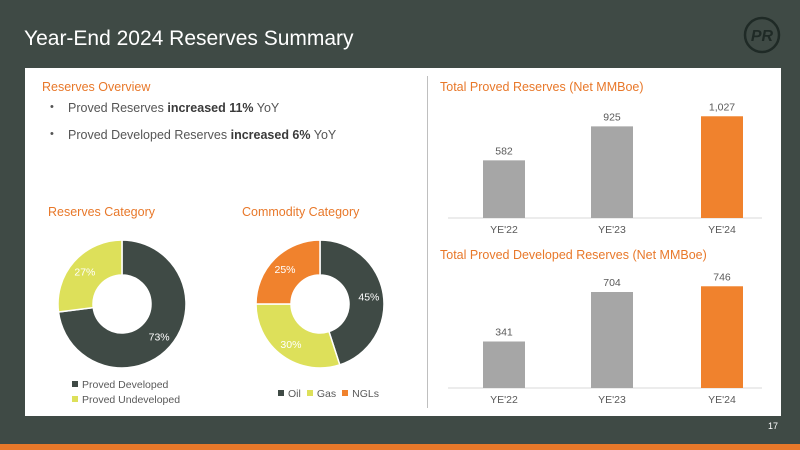 The image size is (800, 450). I want to click on donut-slice-proved-undeveloped, so click(90, 276).